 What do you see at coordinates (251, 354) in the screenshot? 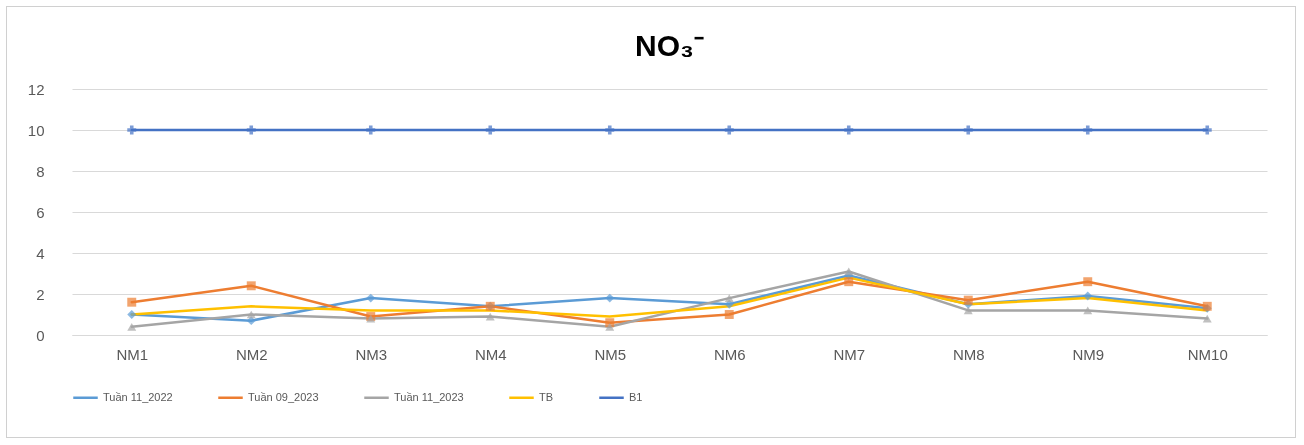
I see `x-tick-label: NM2` at bounding box center [251, 354].